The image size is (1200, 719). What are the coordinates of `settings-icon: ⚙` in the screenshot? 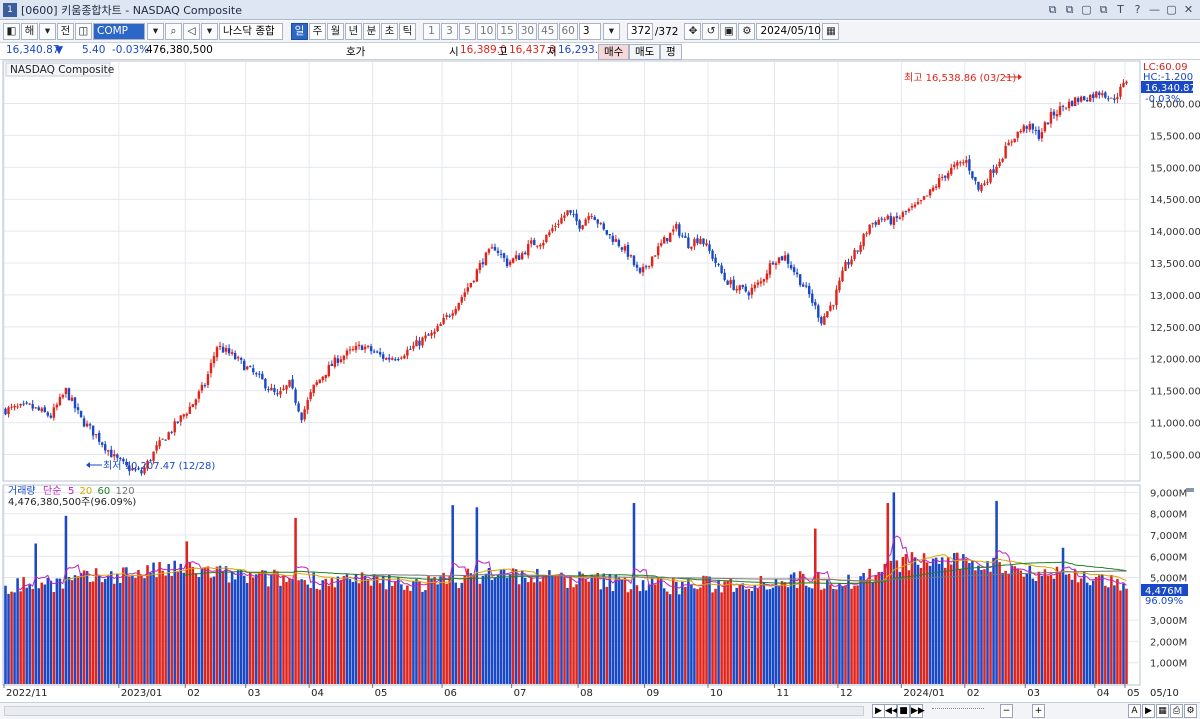 It's located at (747, 31).